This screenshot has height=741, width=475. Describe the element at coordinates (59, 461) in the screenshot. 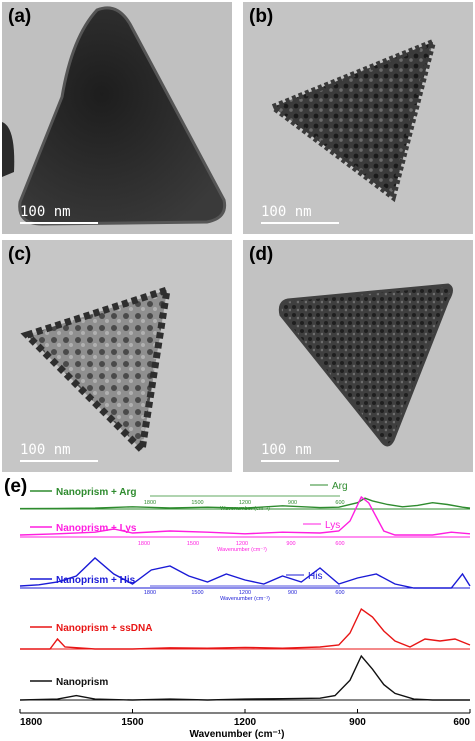

I see `scale-bar-c` at that location.